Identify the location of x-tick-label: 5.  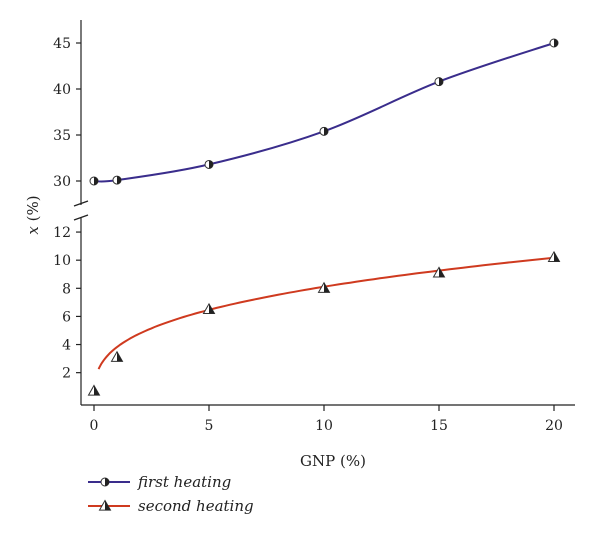
(209, 426).